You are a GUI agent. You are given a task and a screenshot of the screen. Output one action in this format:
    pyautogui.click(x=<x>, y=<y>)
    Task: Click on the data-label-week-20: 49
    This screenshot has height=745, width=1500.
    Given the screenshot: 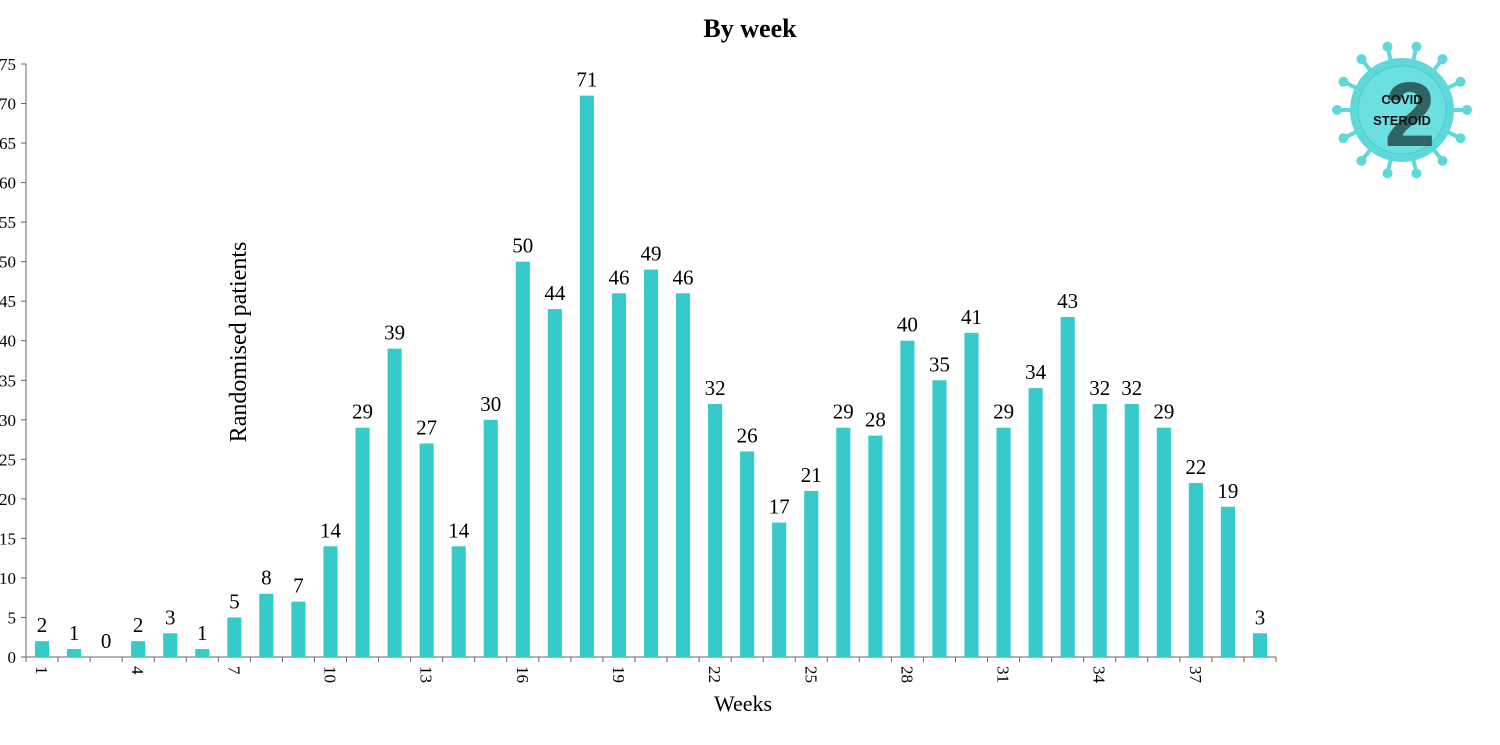 What is the action you would take?
    pyautogui.click(x=651, y=254)
    